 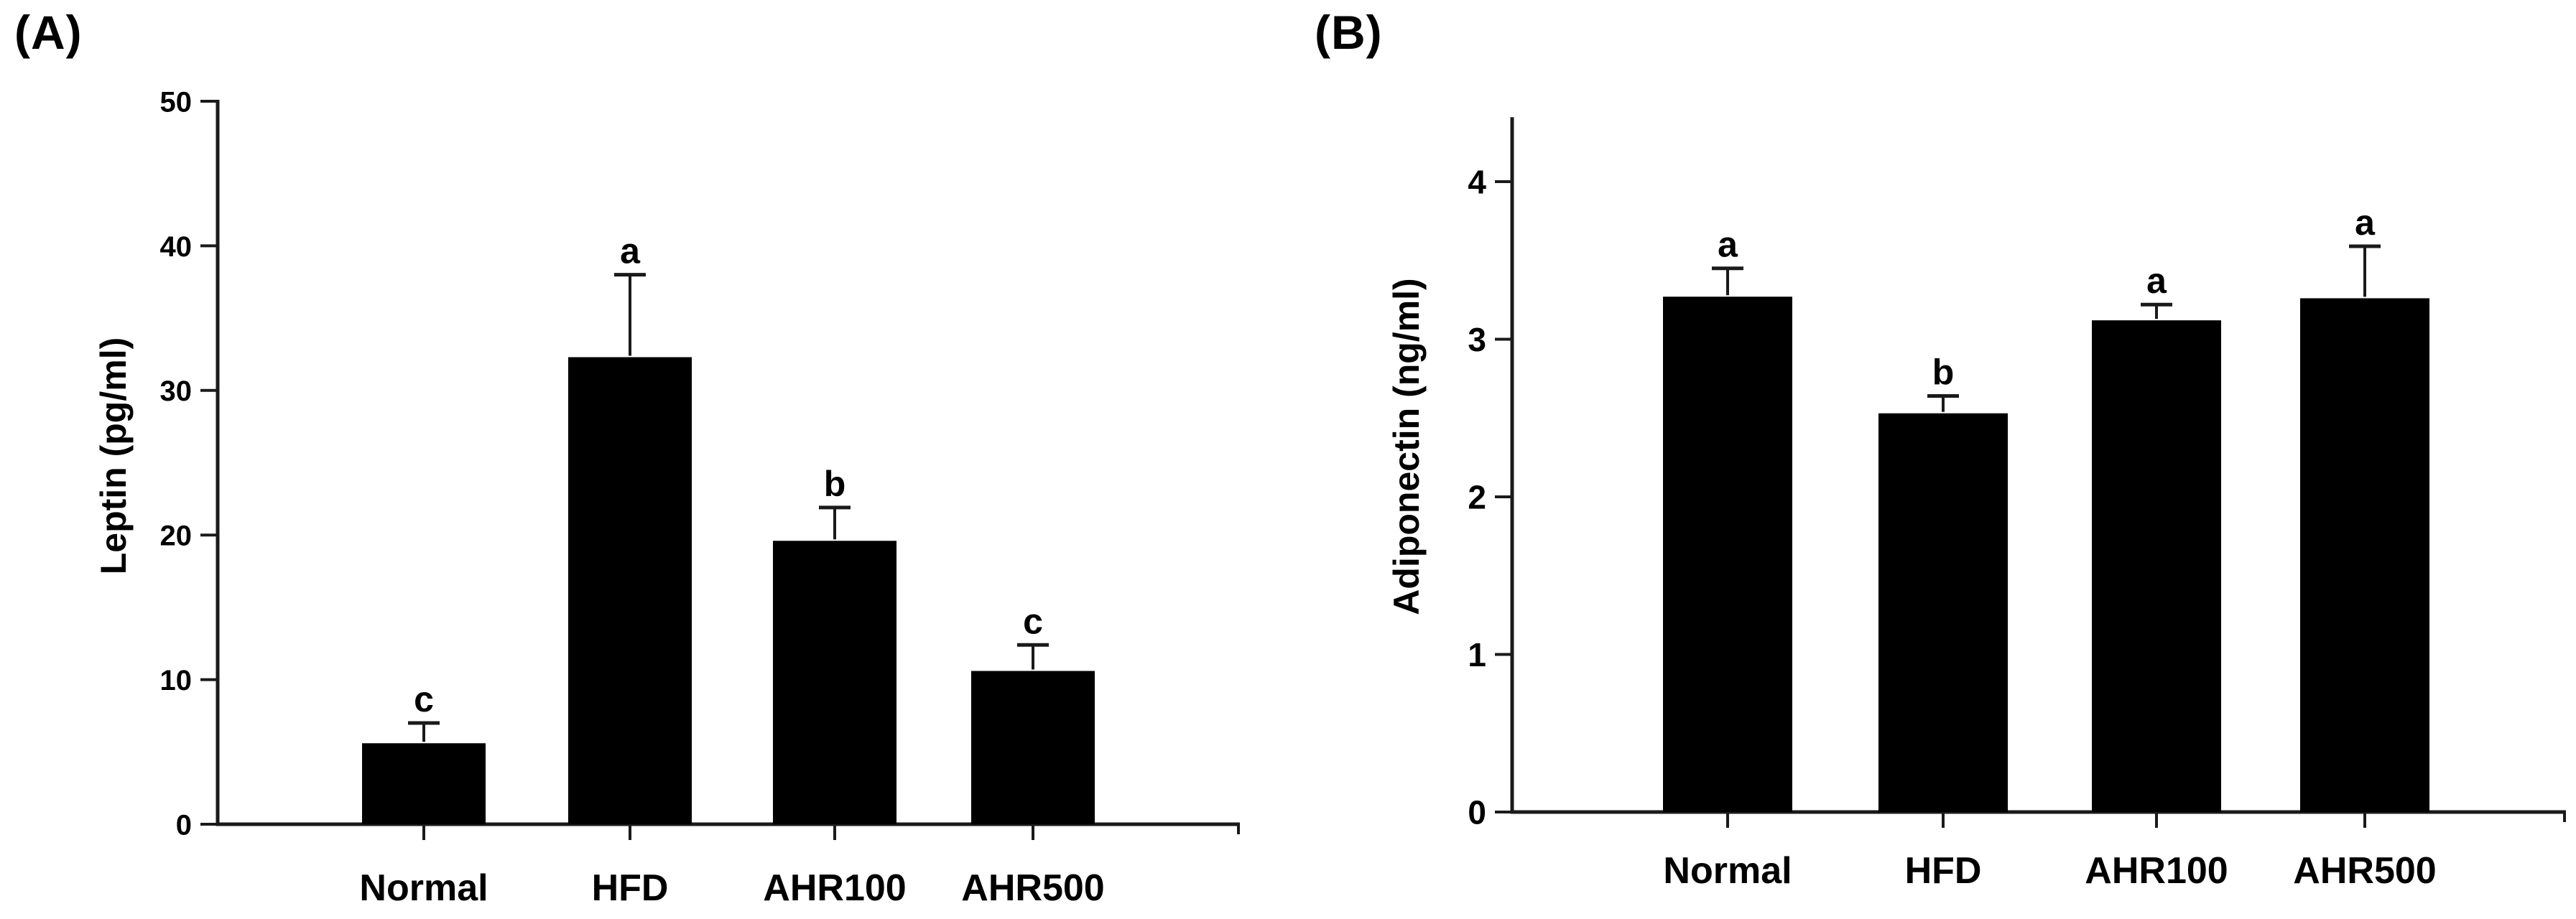 I want to click on sig-letter-Normal: a, so click(x=1728, y=245).